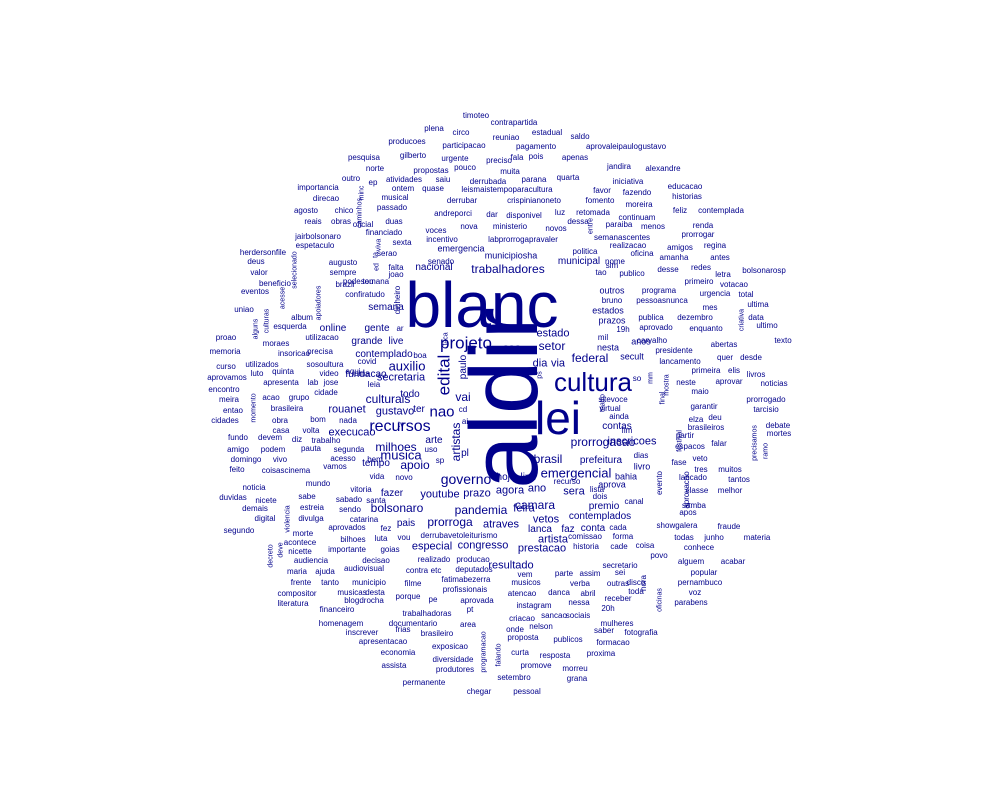 Image resolution: width=1000 pixels, height=800 pixels. What do you see at coordinates (613, 399) in the screenshot?
I see `word-sitevoce: sitevoce` at bounding box center [613, 399].